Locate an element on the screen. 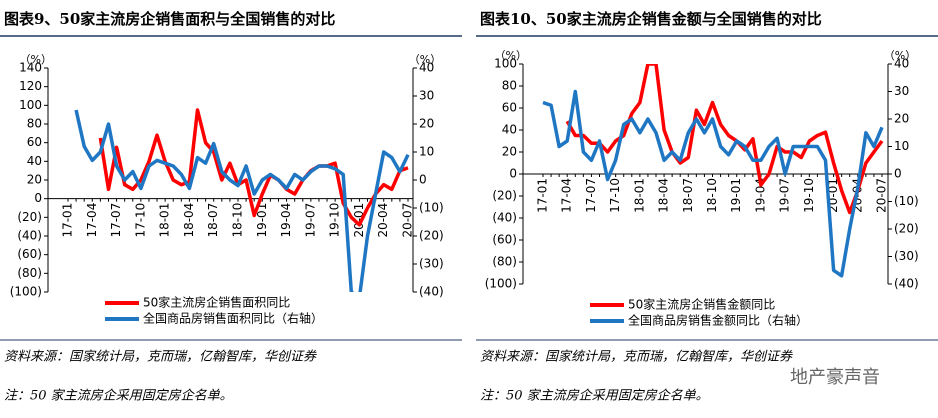 The width and height of the screenshot is (938, 418). x-tick-label: 20-04 is located at coordinates (383, 220).